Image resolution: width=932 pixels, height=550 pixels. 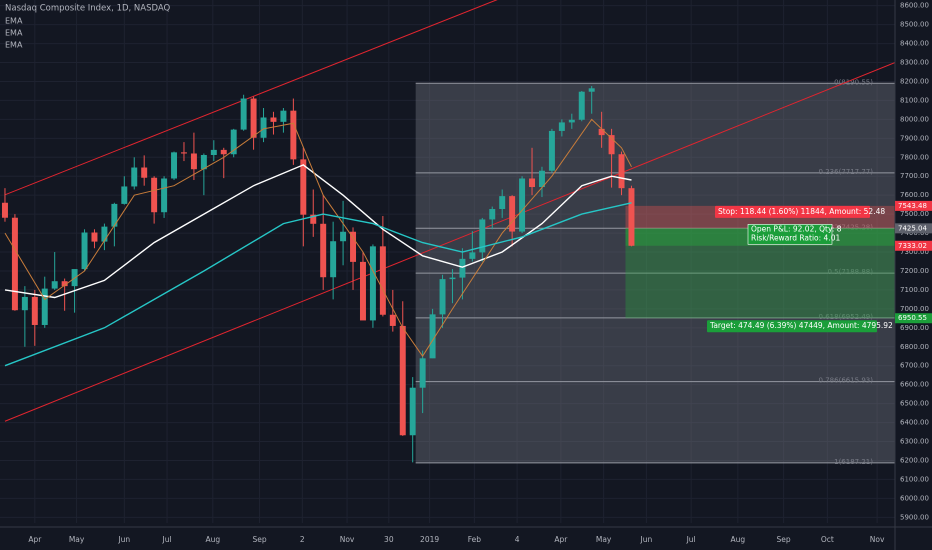 What do you see at coordinates (914, 157) in the screenshot?
I see `y-tick-label: 7800.00` at bounding box center [914, 157].